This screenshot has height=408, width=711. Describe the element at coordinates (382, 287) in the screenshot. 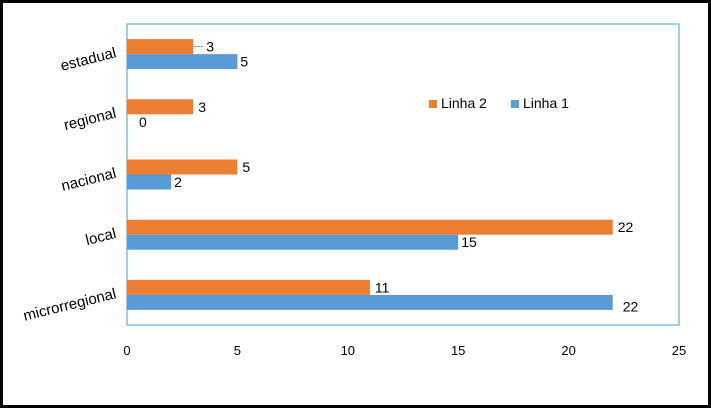

I see `data-label: 11` at that location.